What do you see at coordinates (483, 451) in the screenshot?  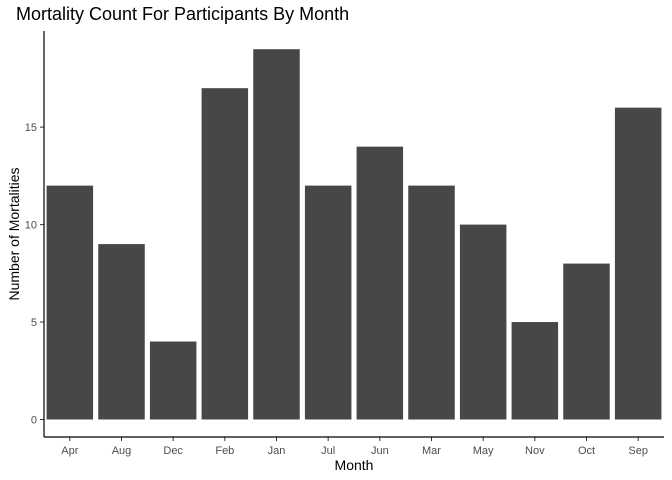 I see `x-tick-label-may: May` at bounding box center [483, 451].